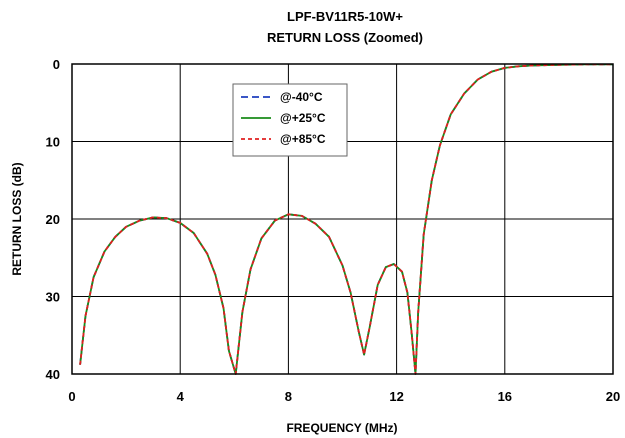  I want to click on x-tick-label: 20, so click(613, 396).